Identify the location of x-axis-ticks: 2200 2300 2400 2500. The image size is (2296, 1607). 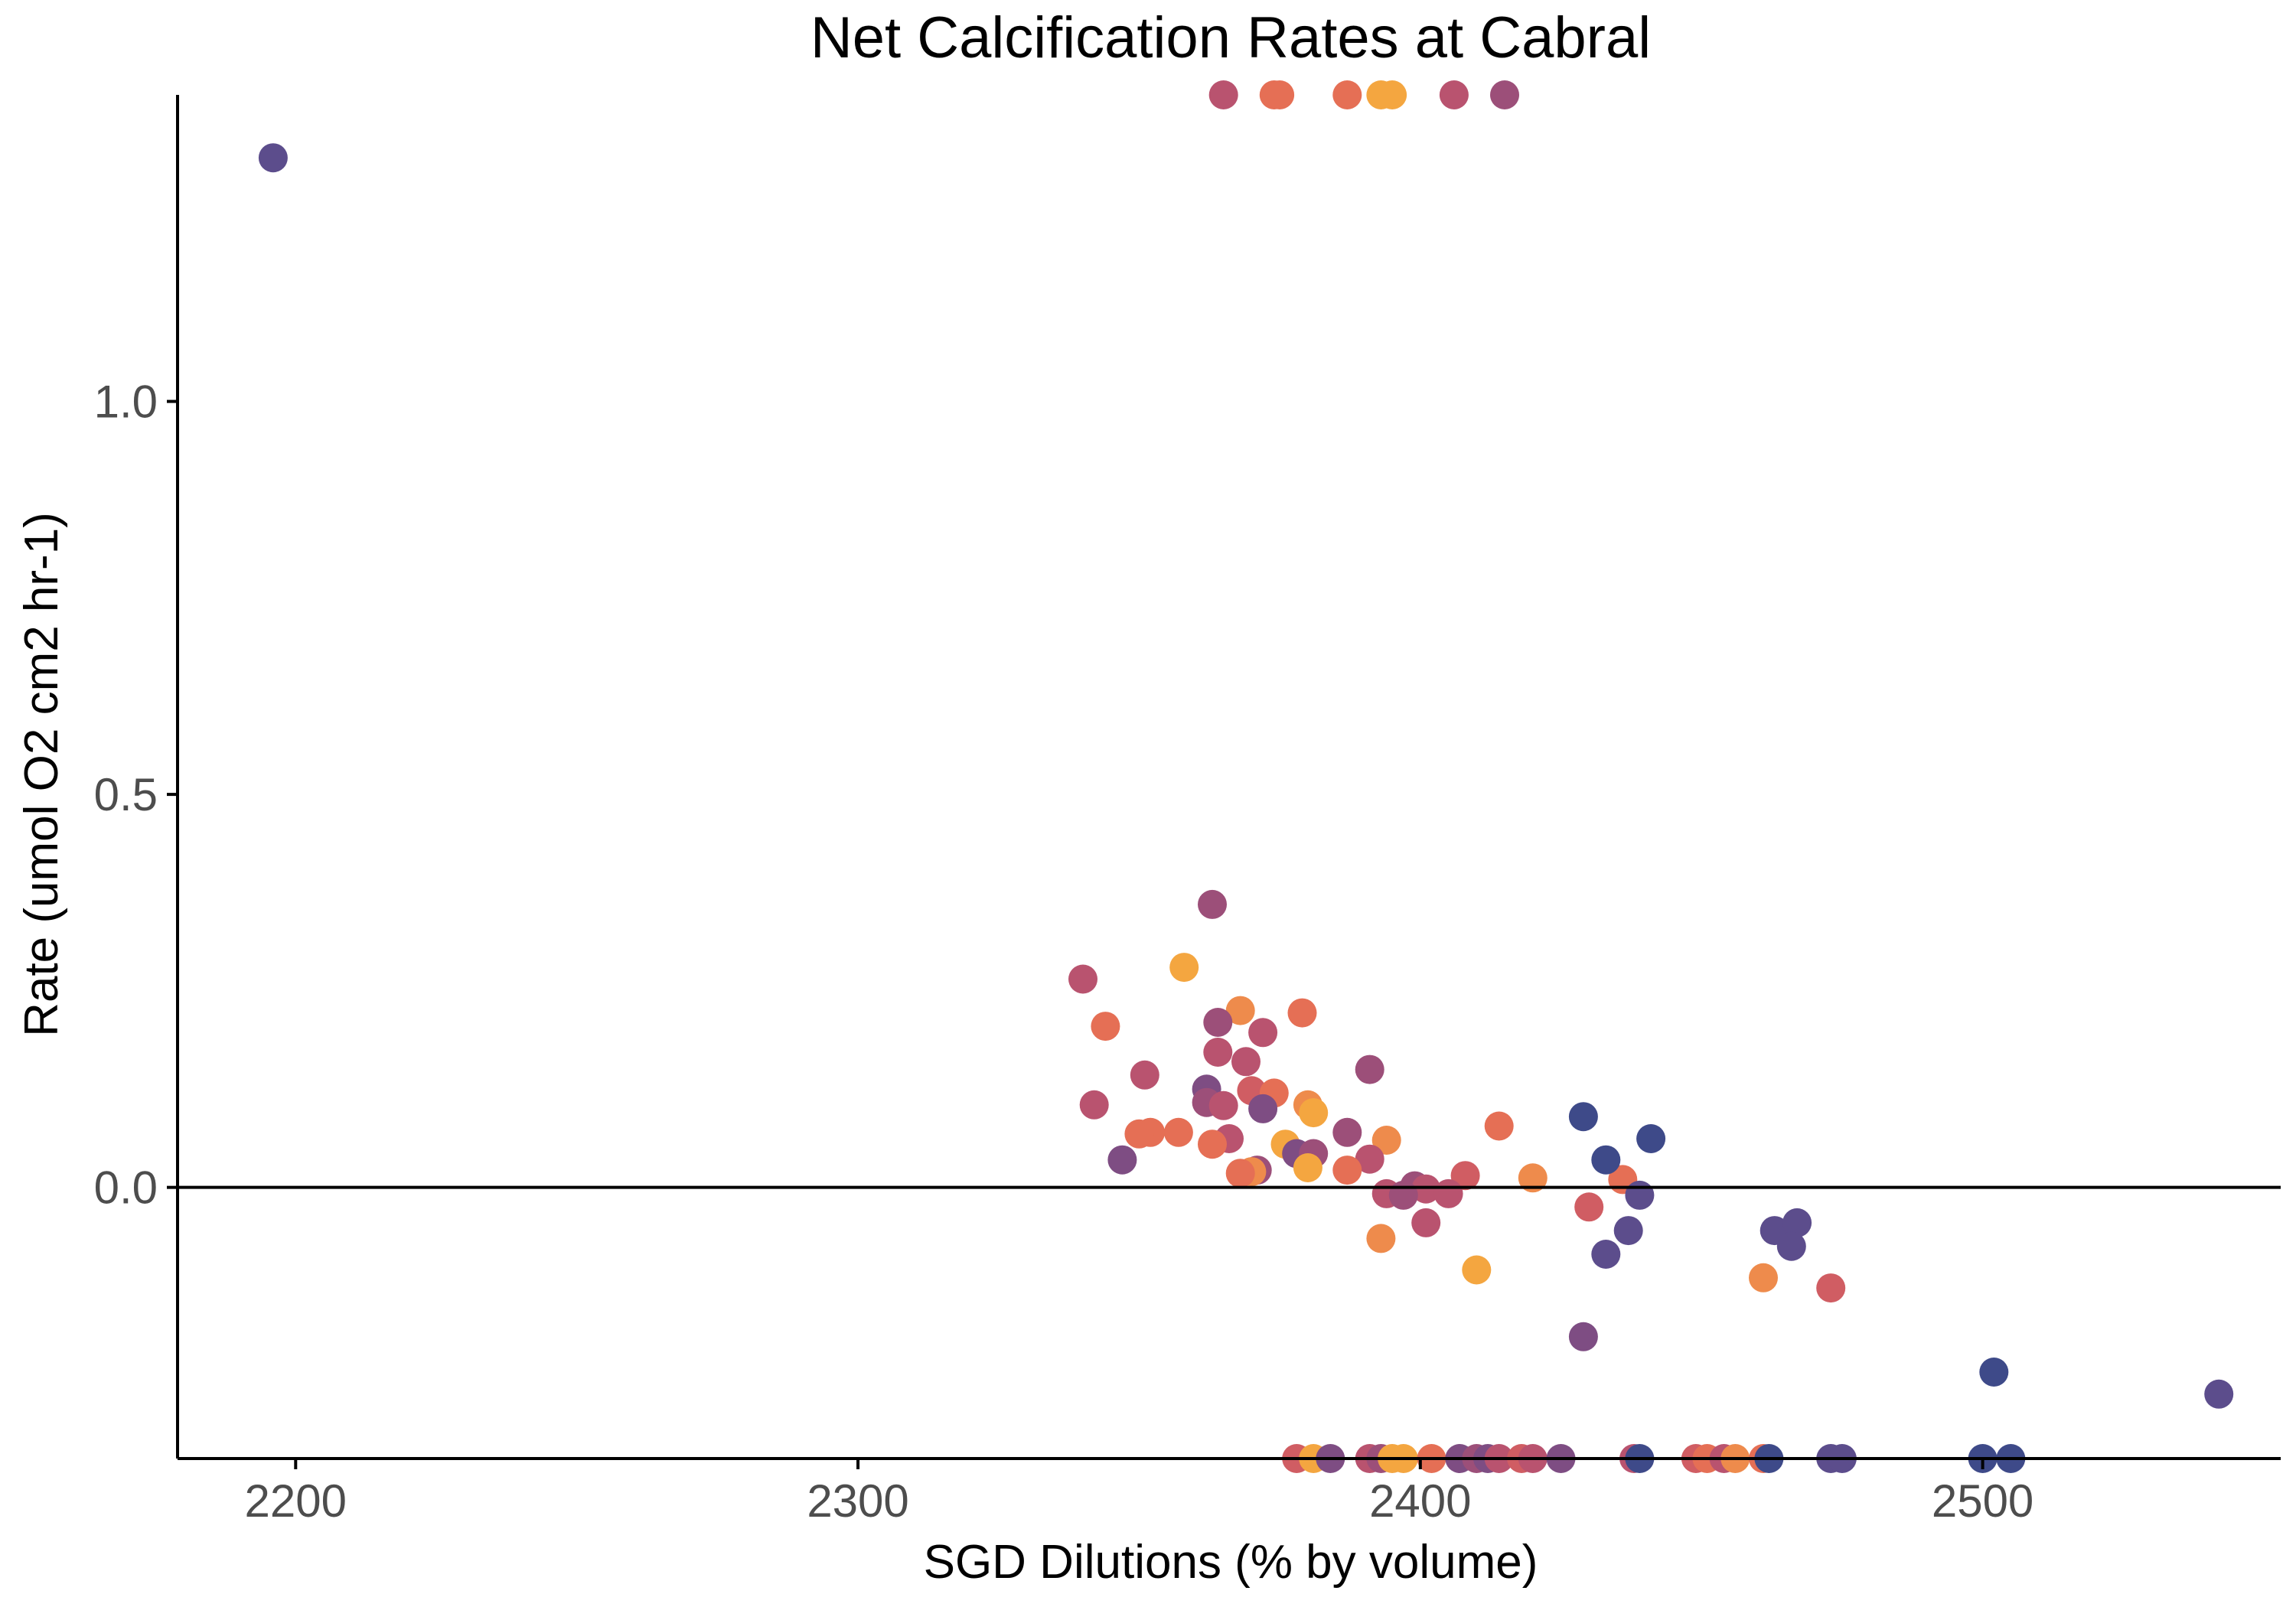
(1139, 1493).